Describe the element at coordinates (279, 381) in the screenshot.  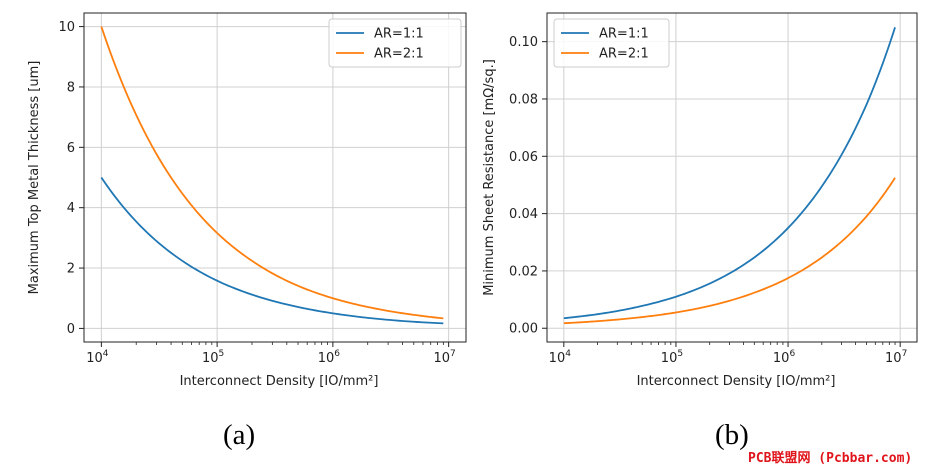
I see `panel-a-x-axis-label: Interconnect Density [IO/mm²]` at that location.